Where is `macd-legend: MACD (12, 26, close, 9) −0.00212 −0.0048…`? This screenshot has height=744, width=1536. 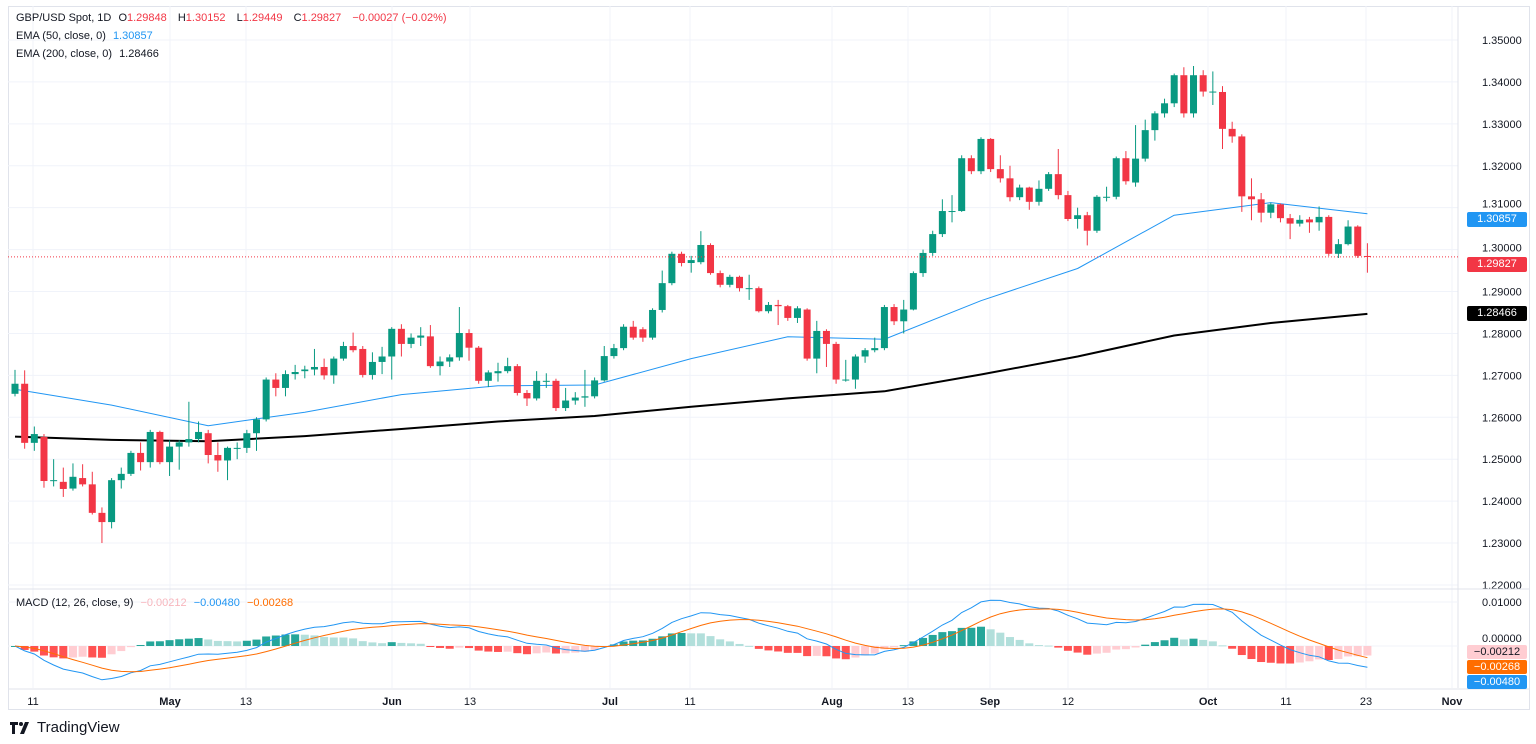
macd-legend: MACD (12, 26, close, 9) −0.00212 −0.0048… is located at coordinates (156, 603).